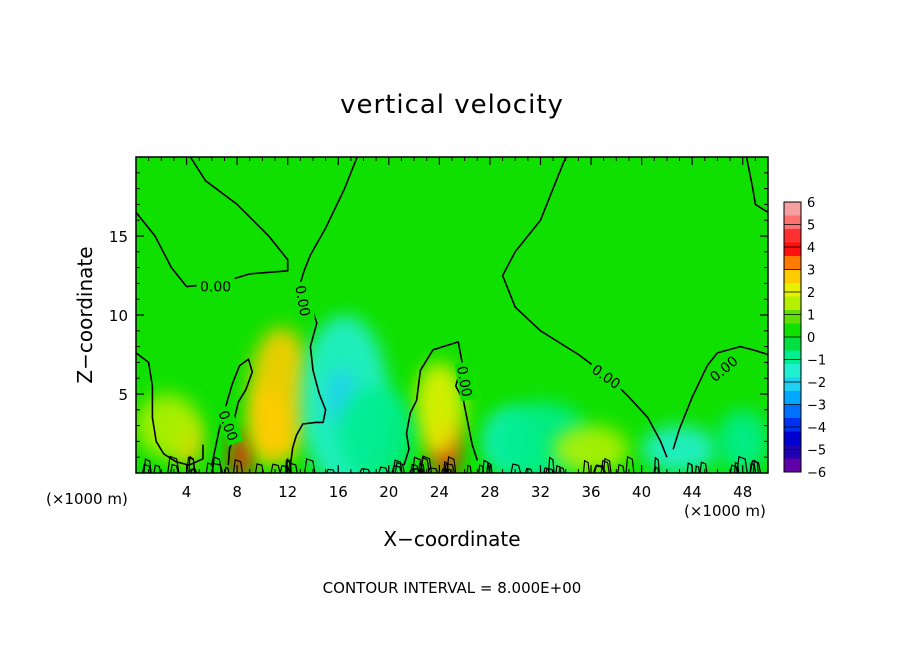 This screenshot has height=654, width=904. Describe the element at coordinates (451, 539) in the screenshot. I see `x-axis-label: X−coordinate` at that location.